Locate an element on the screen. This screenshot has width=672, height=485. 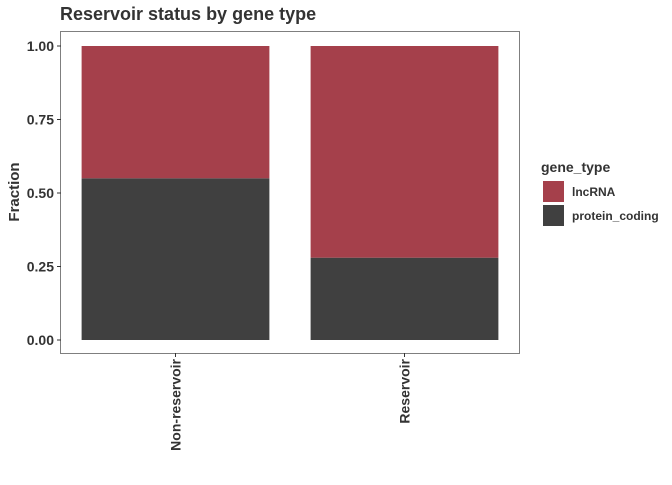
chart-title: Reservoir status by gene type is located at coordinates (188, 14).